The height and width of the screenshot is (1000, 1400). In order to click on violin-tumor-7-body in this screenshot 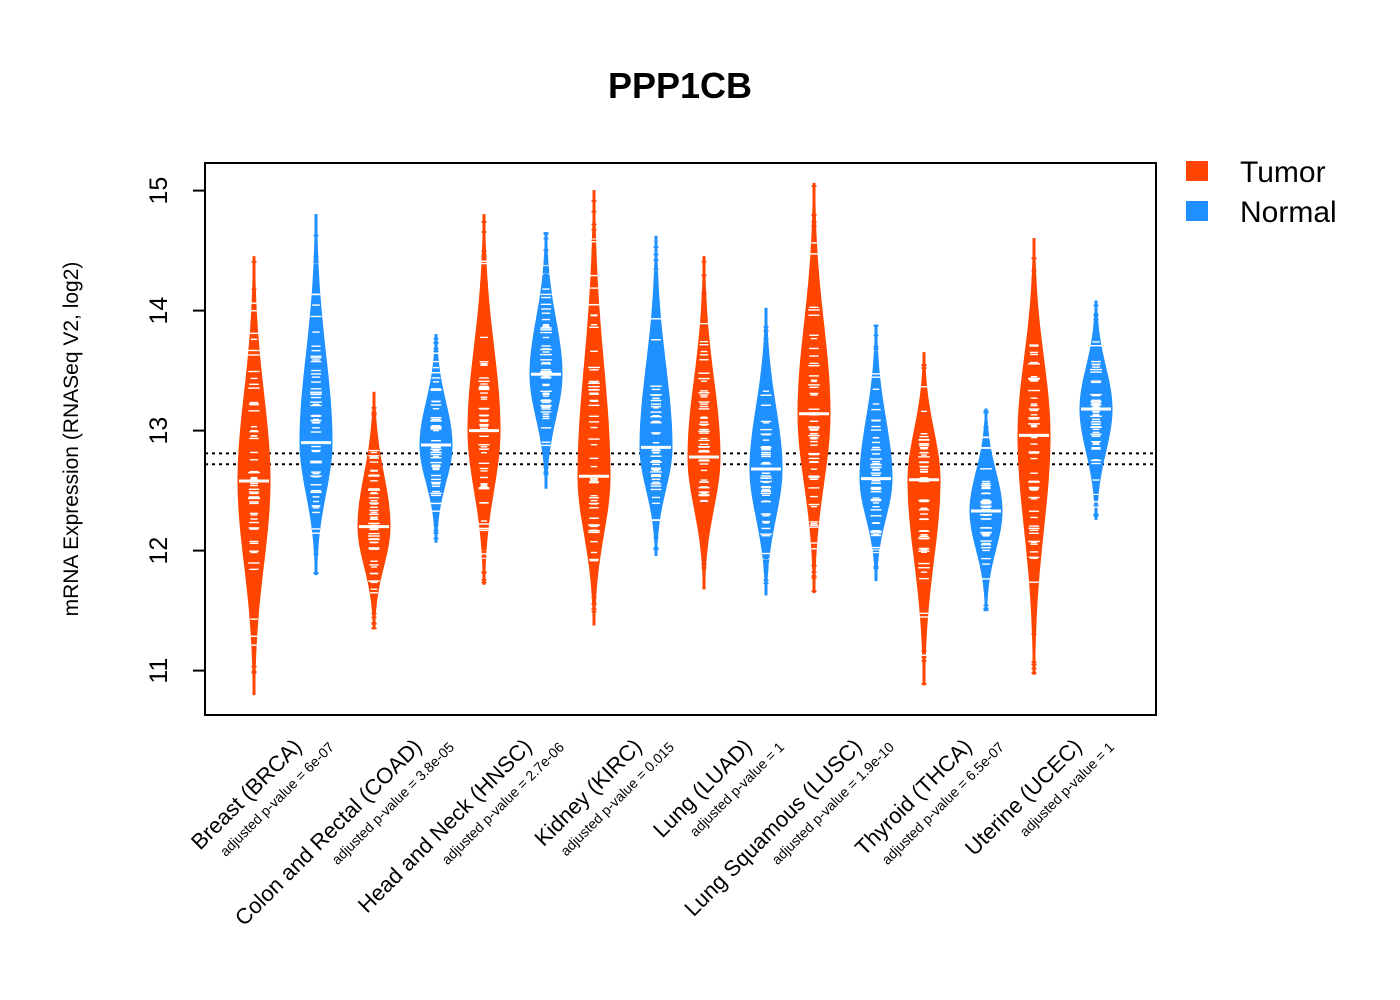, I will do `click(1034, 456)`.